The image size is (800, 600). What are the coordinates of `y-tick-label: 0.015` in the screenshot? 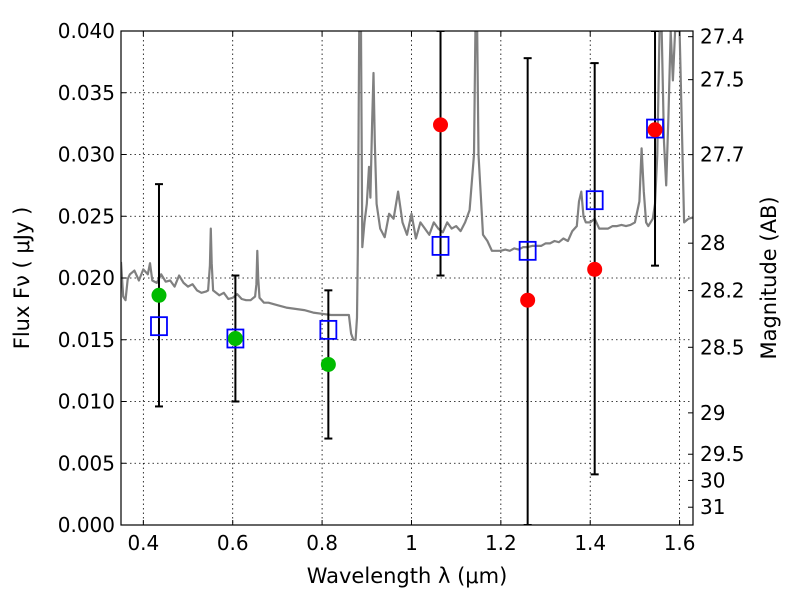 It's located at (86, 340).